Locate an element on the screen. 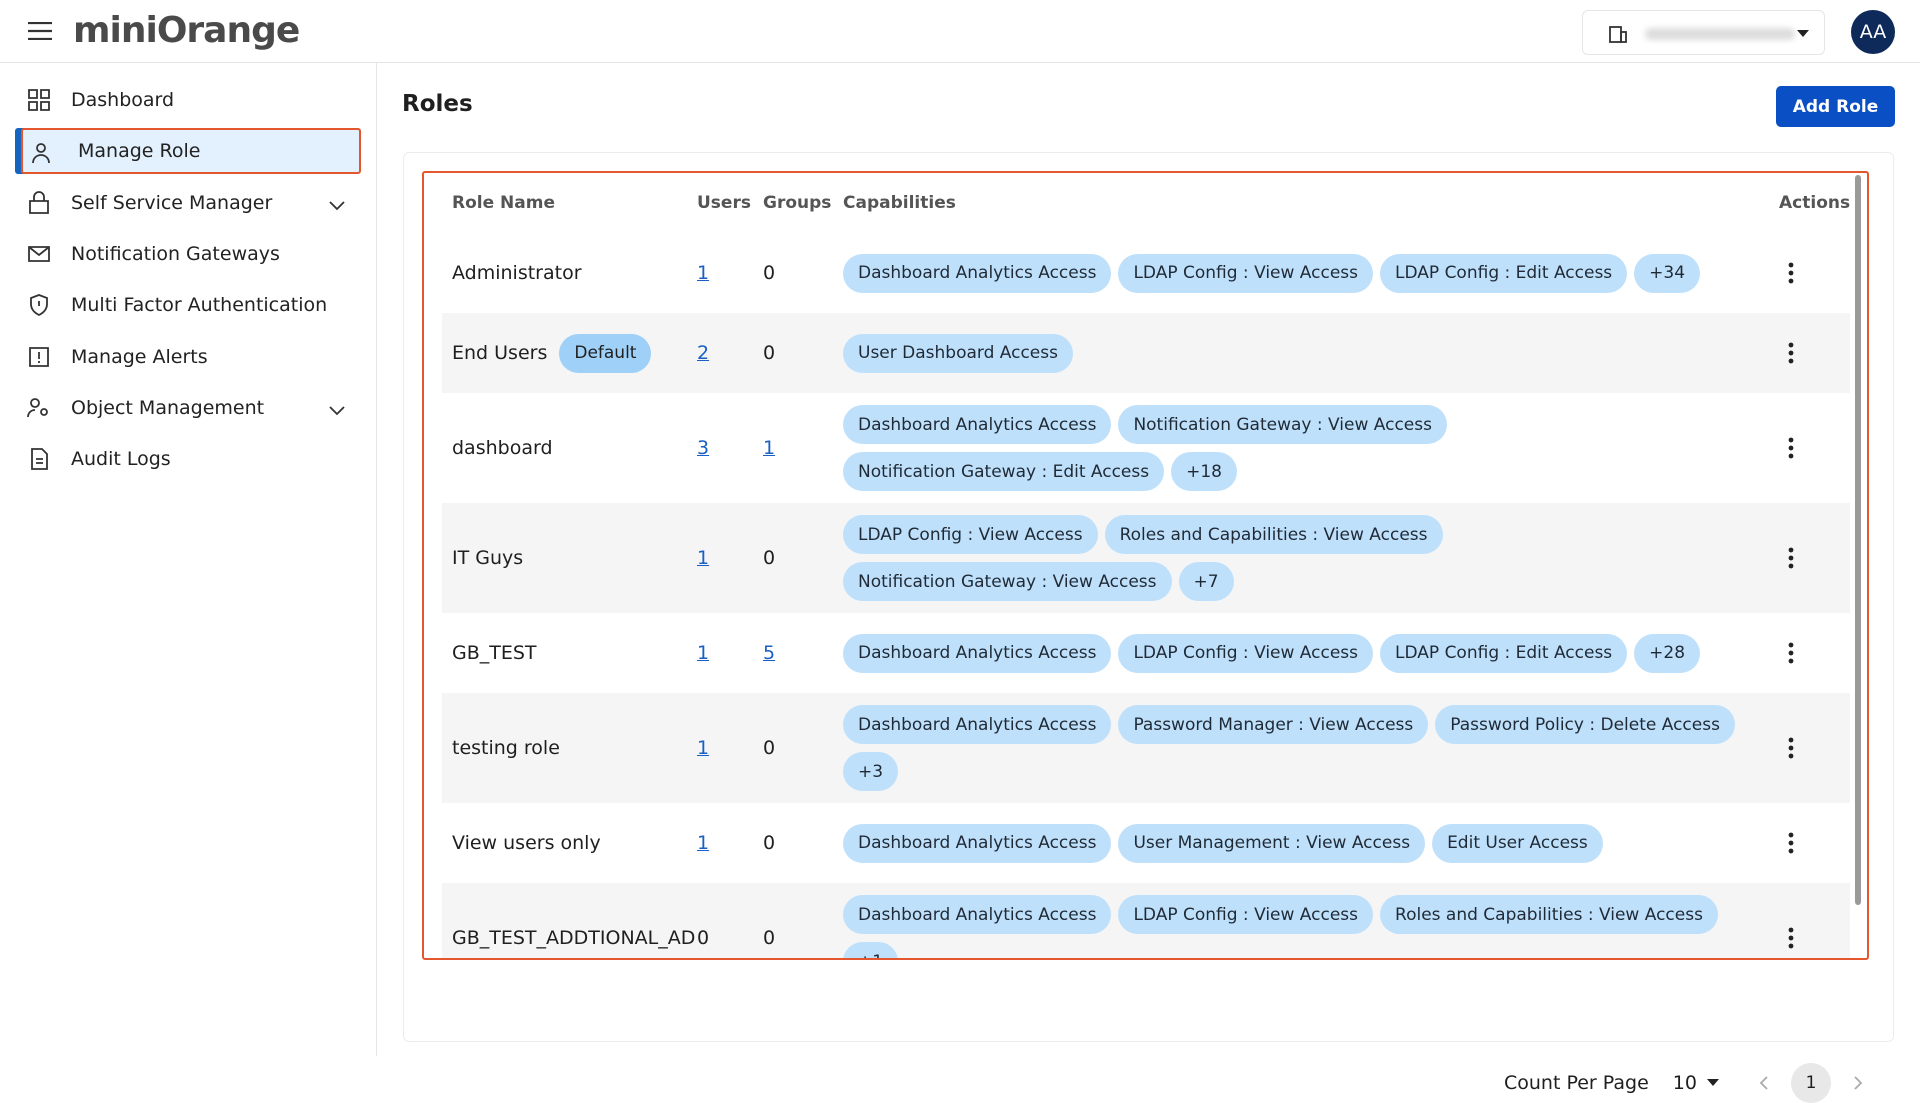  more-chip: +28 is located at coordinates (1667, 653).